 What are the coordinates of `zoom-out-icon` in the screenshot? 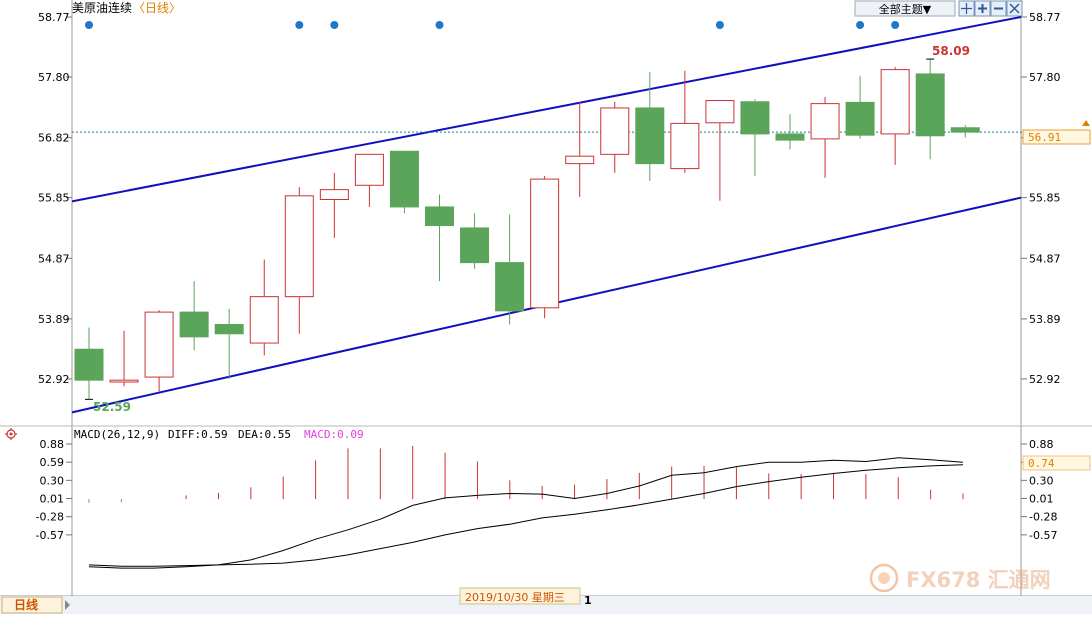 It's located at (998, 8).